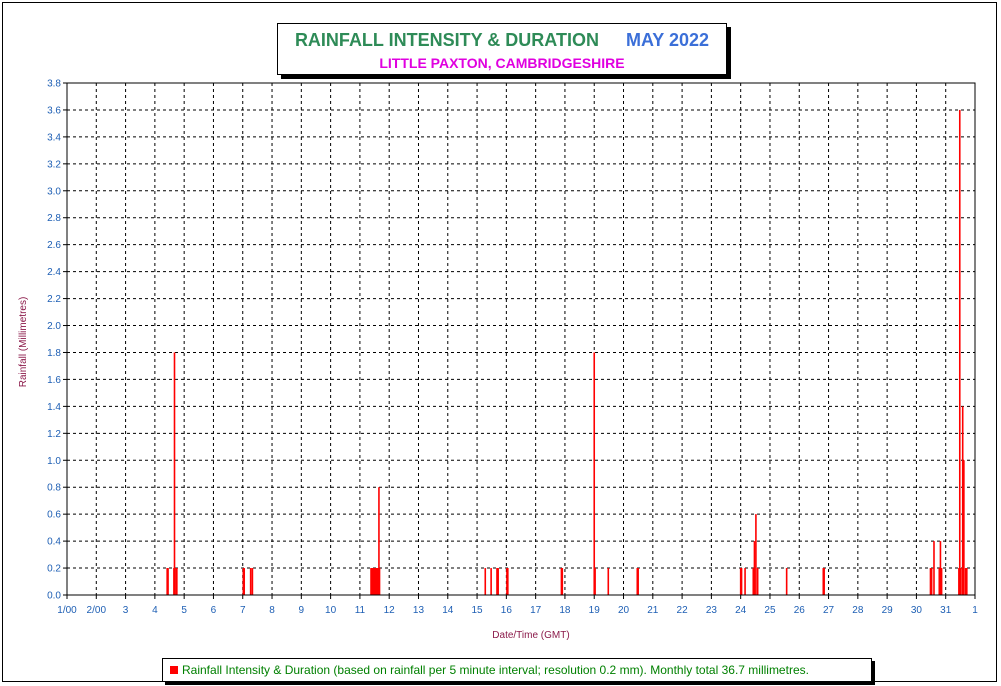 The height and width of the screenshot is (686, 1001). Describe the element at coordinates (54, 569) in the screenshot. I see `y-tick-label: 0.2` at that location.